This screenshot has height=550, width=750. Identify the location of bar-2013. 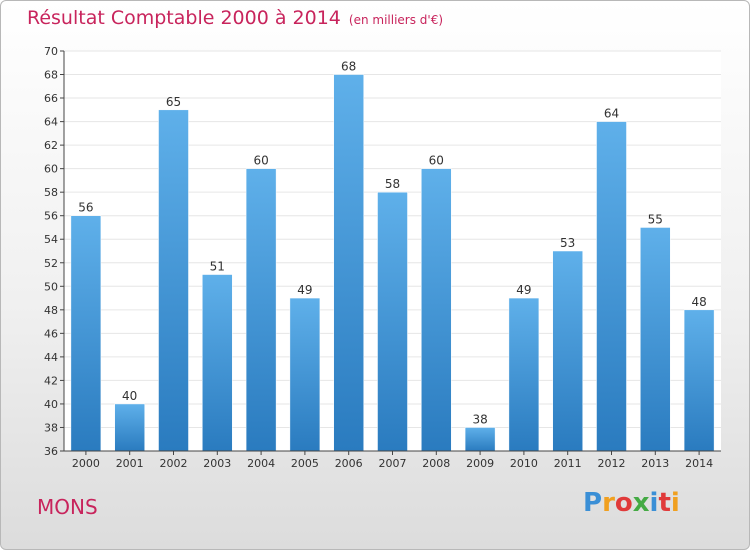
(655, 339).